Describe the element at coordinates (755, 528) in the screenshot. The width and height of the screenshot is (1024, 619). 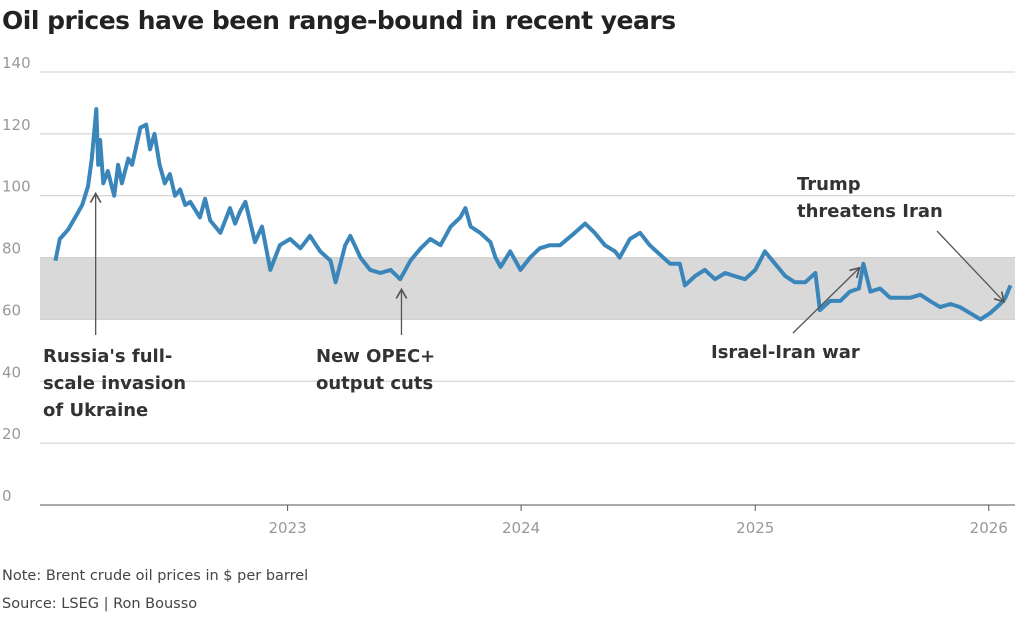
I see `x-tick-label: 2025` at that location.